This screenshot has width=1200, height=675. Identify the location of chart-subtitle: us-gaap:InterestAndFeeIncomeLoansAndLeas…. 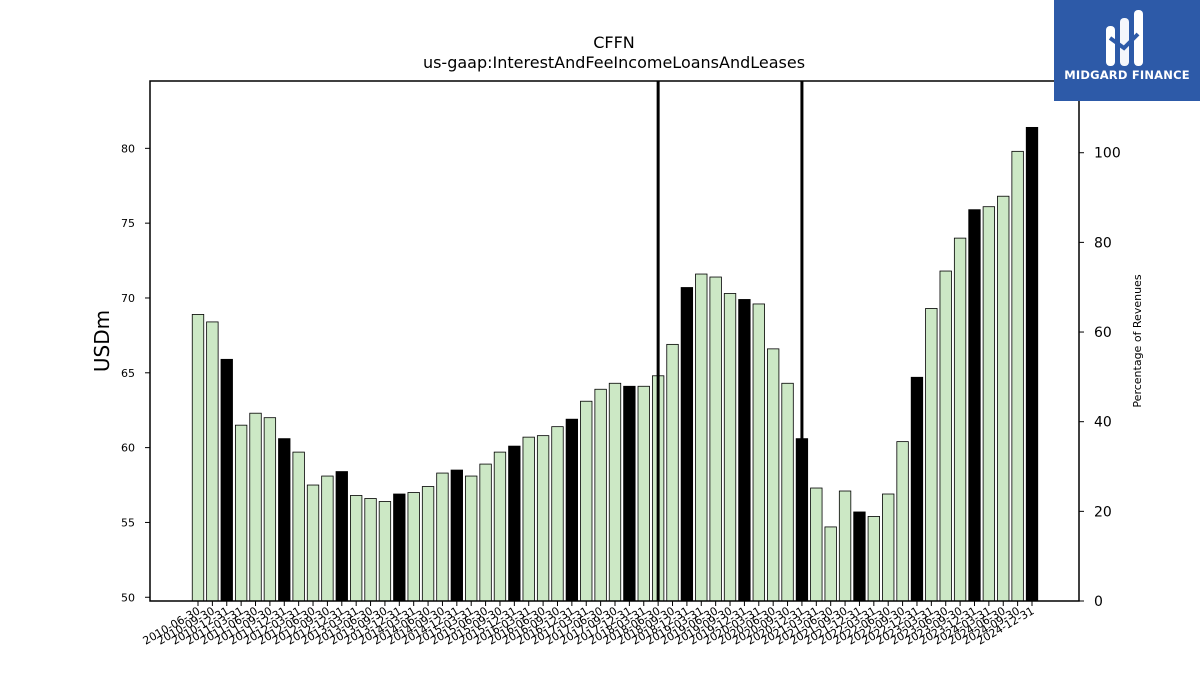
(614, 62).